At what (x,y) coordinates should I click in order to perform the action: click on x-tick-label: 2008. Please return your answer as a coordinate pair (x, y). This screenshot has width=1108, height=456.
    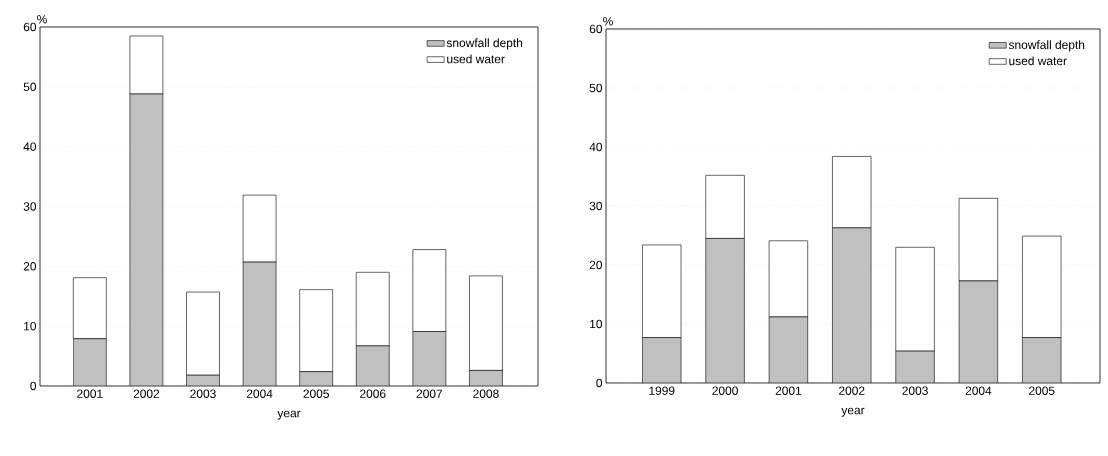
    Looking at the image, I should click on (486, 393).